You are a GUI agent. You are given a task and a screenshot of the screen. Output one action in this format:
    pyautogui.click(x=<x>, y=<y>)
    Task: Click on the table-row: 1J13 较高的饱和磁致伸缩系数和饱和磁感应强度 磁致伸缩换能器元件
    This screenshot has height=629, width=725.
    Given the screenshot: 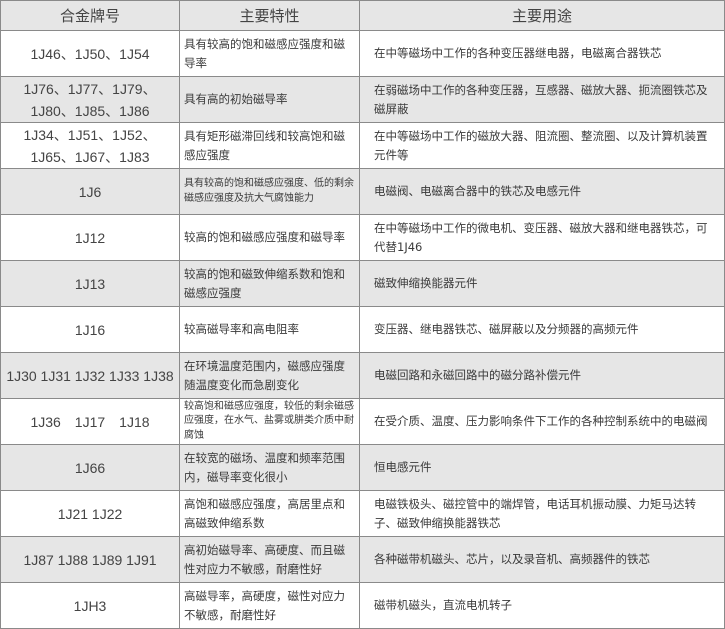 What is the action you would take?
    pyautogui.click(x=362, y=283)
    